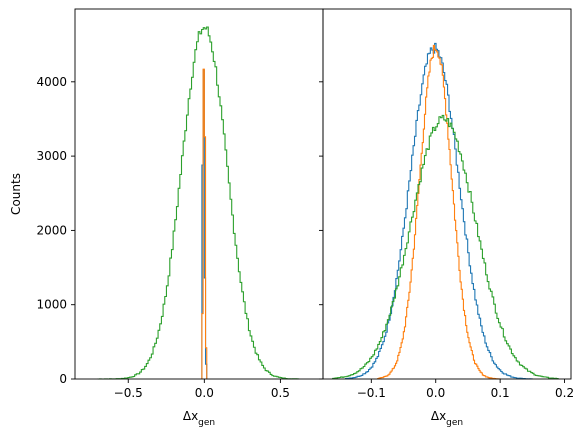  What do you see at coordinates (280, 393) in the screenshot?
I see `x-tick-label: 0.5` at bounding box center [280, 393].